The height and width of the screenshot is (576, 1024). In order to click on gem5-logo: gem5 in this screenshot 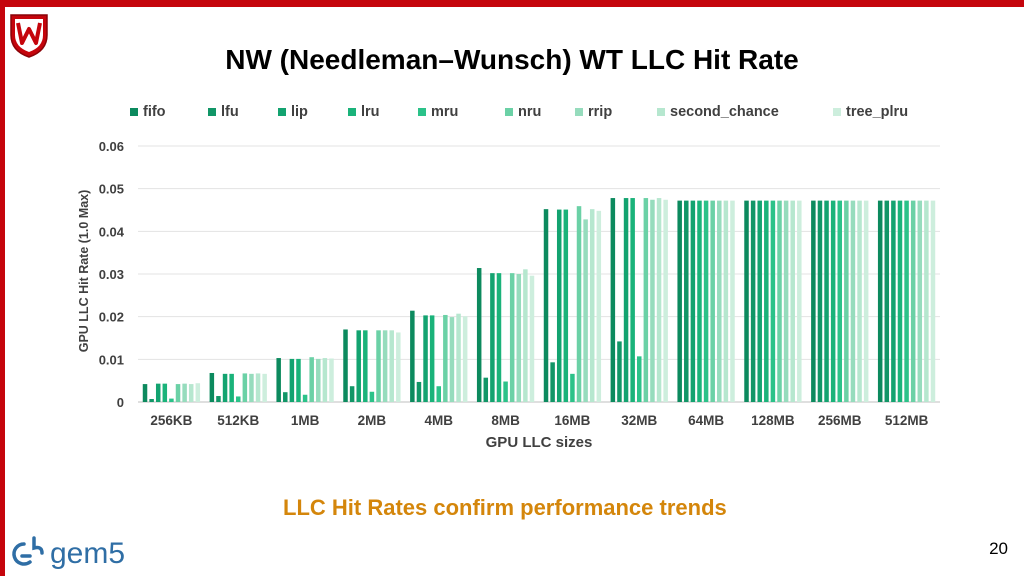, I will do `click(68, 553)`.